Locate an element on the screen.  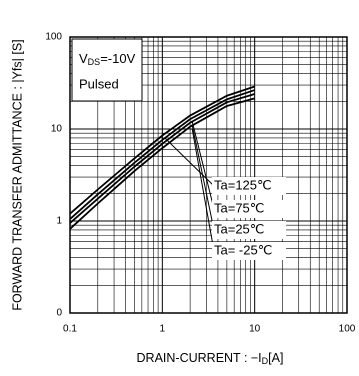
annotation-line: VDS=-10V is located at coordinates (107, 59).